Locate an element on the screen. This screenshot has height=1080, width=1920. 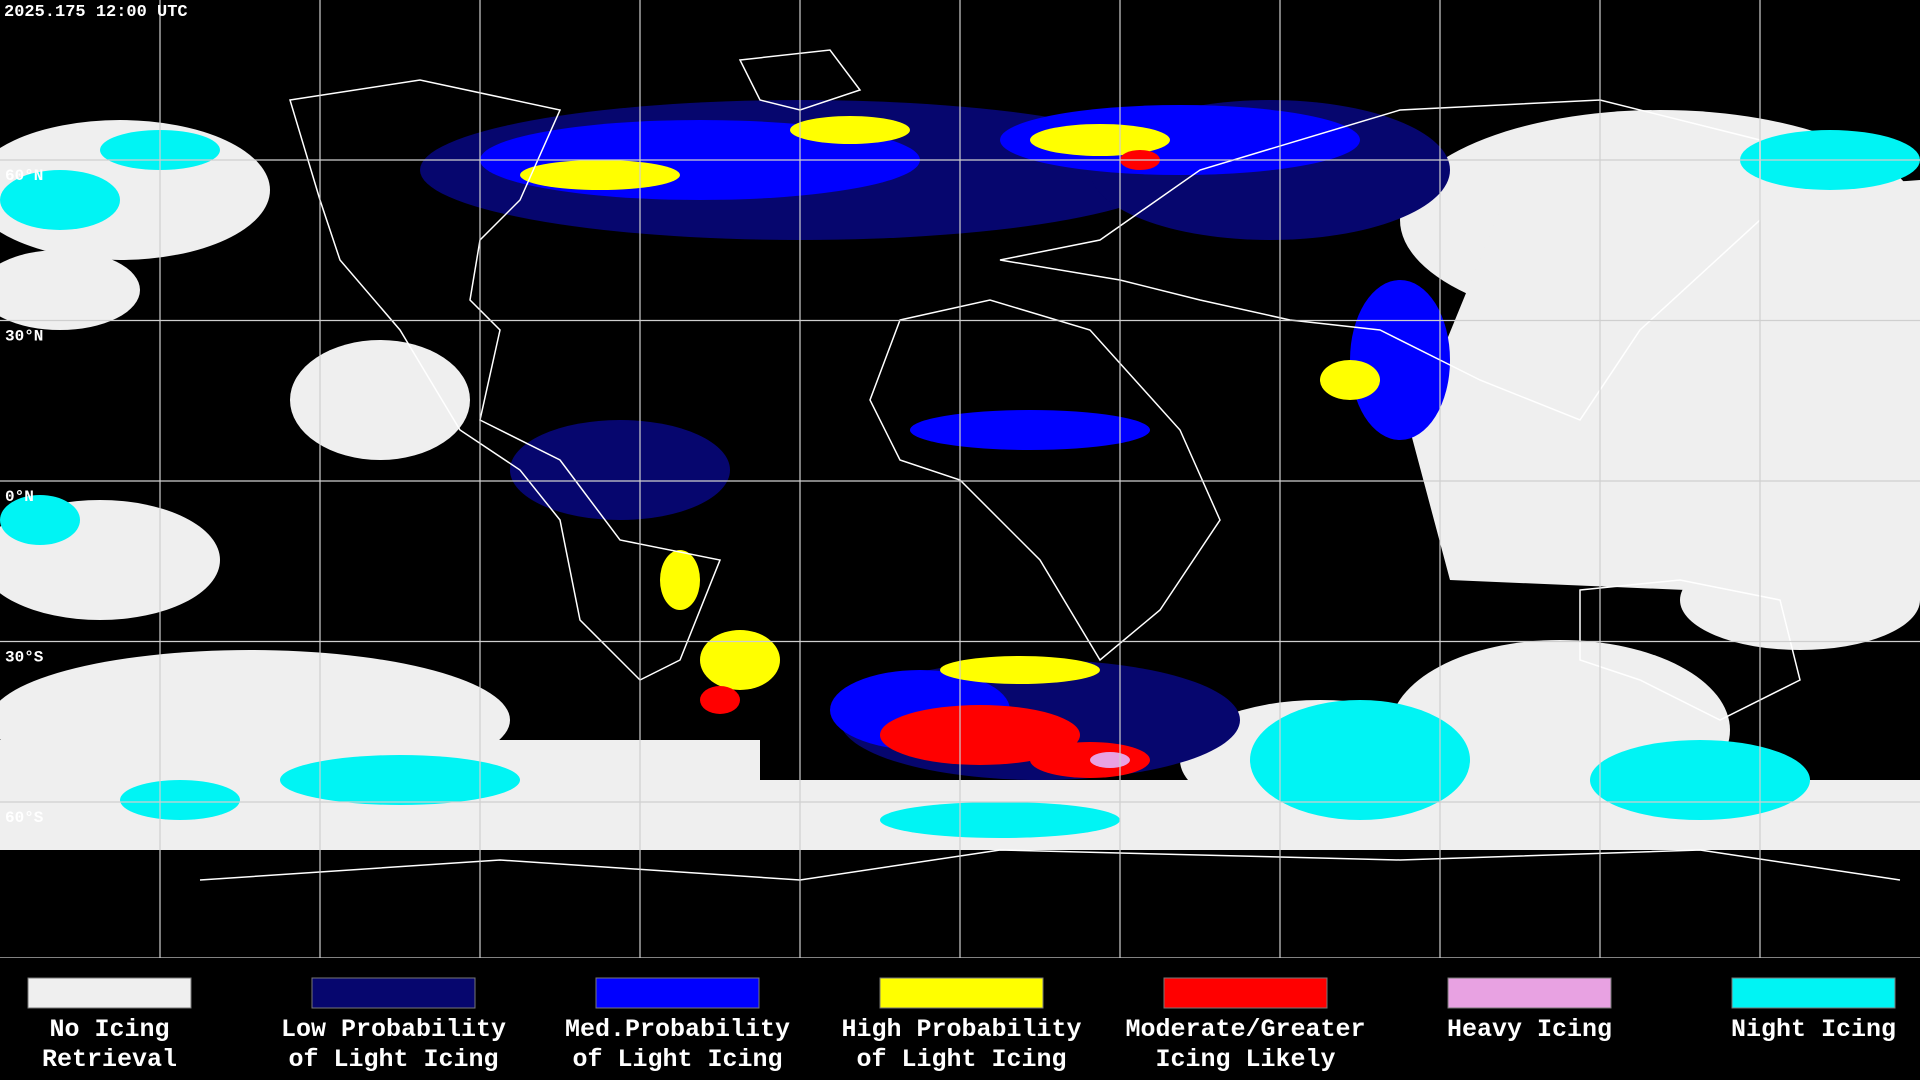
latitude-label: 60°S is located at coordinates (24, 818).